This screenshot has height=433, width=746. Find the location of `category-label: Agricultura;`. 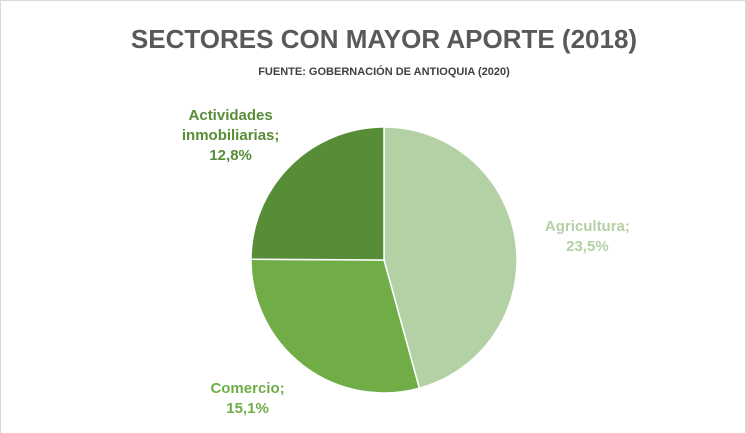

category-label: Agricultura; is located at coordinates (587, 226).